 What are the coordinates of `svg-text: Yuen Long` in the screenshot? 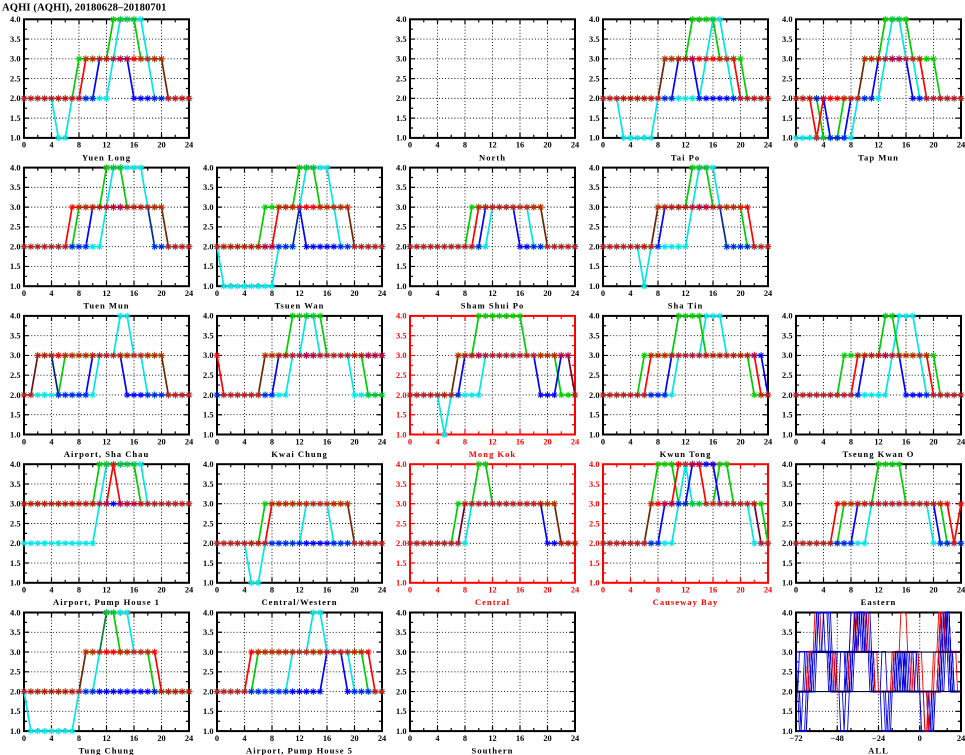 It's located at (106, 157).